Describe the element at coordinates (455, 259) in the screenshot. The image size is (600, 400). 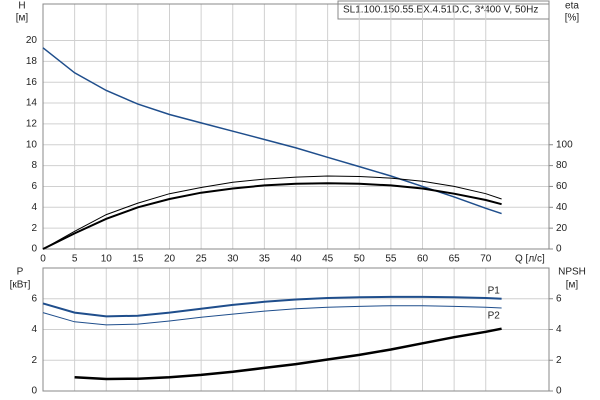
I see `x-tick-label: 65` at that location.